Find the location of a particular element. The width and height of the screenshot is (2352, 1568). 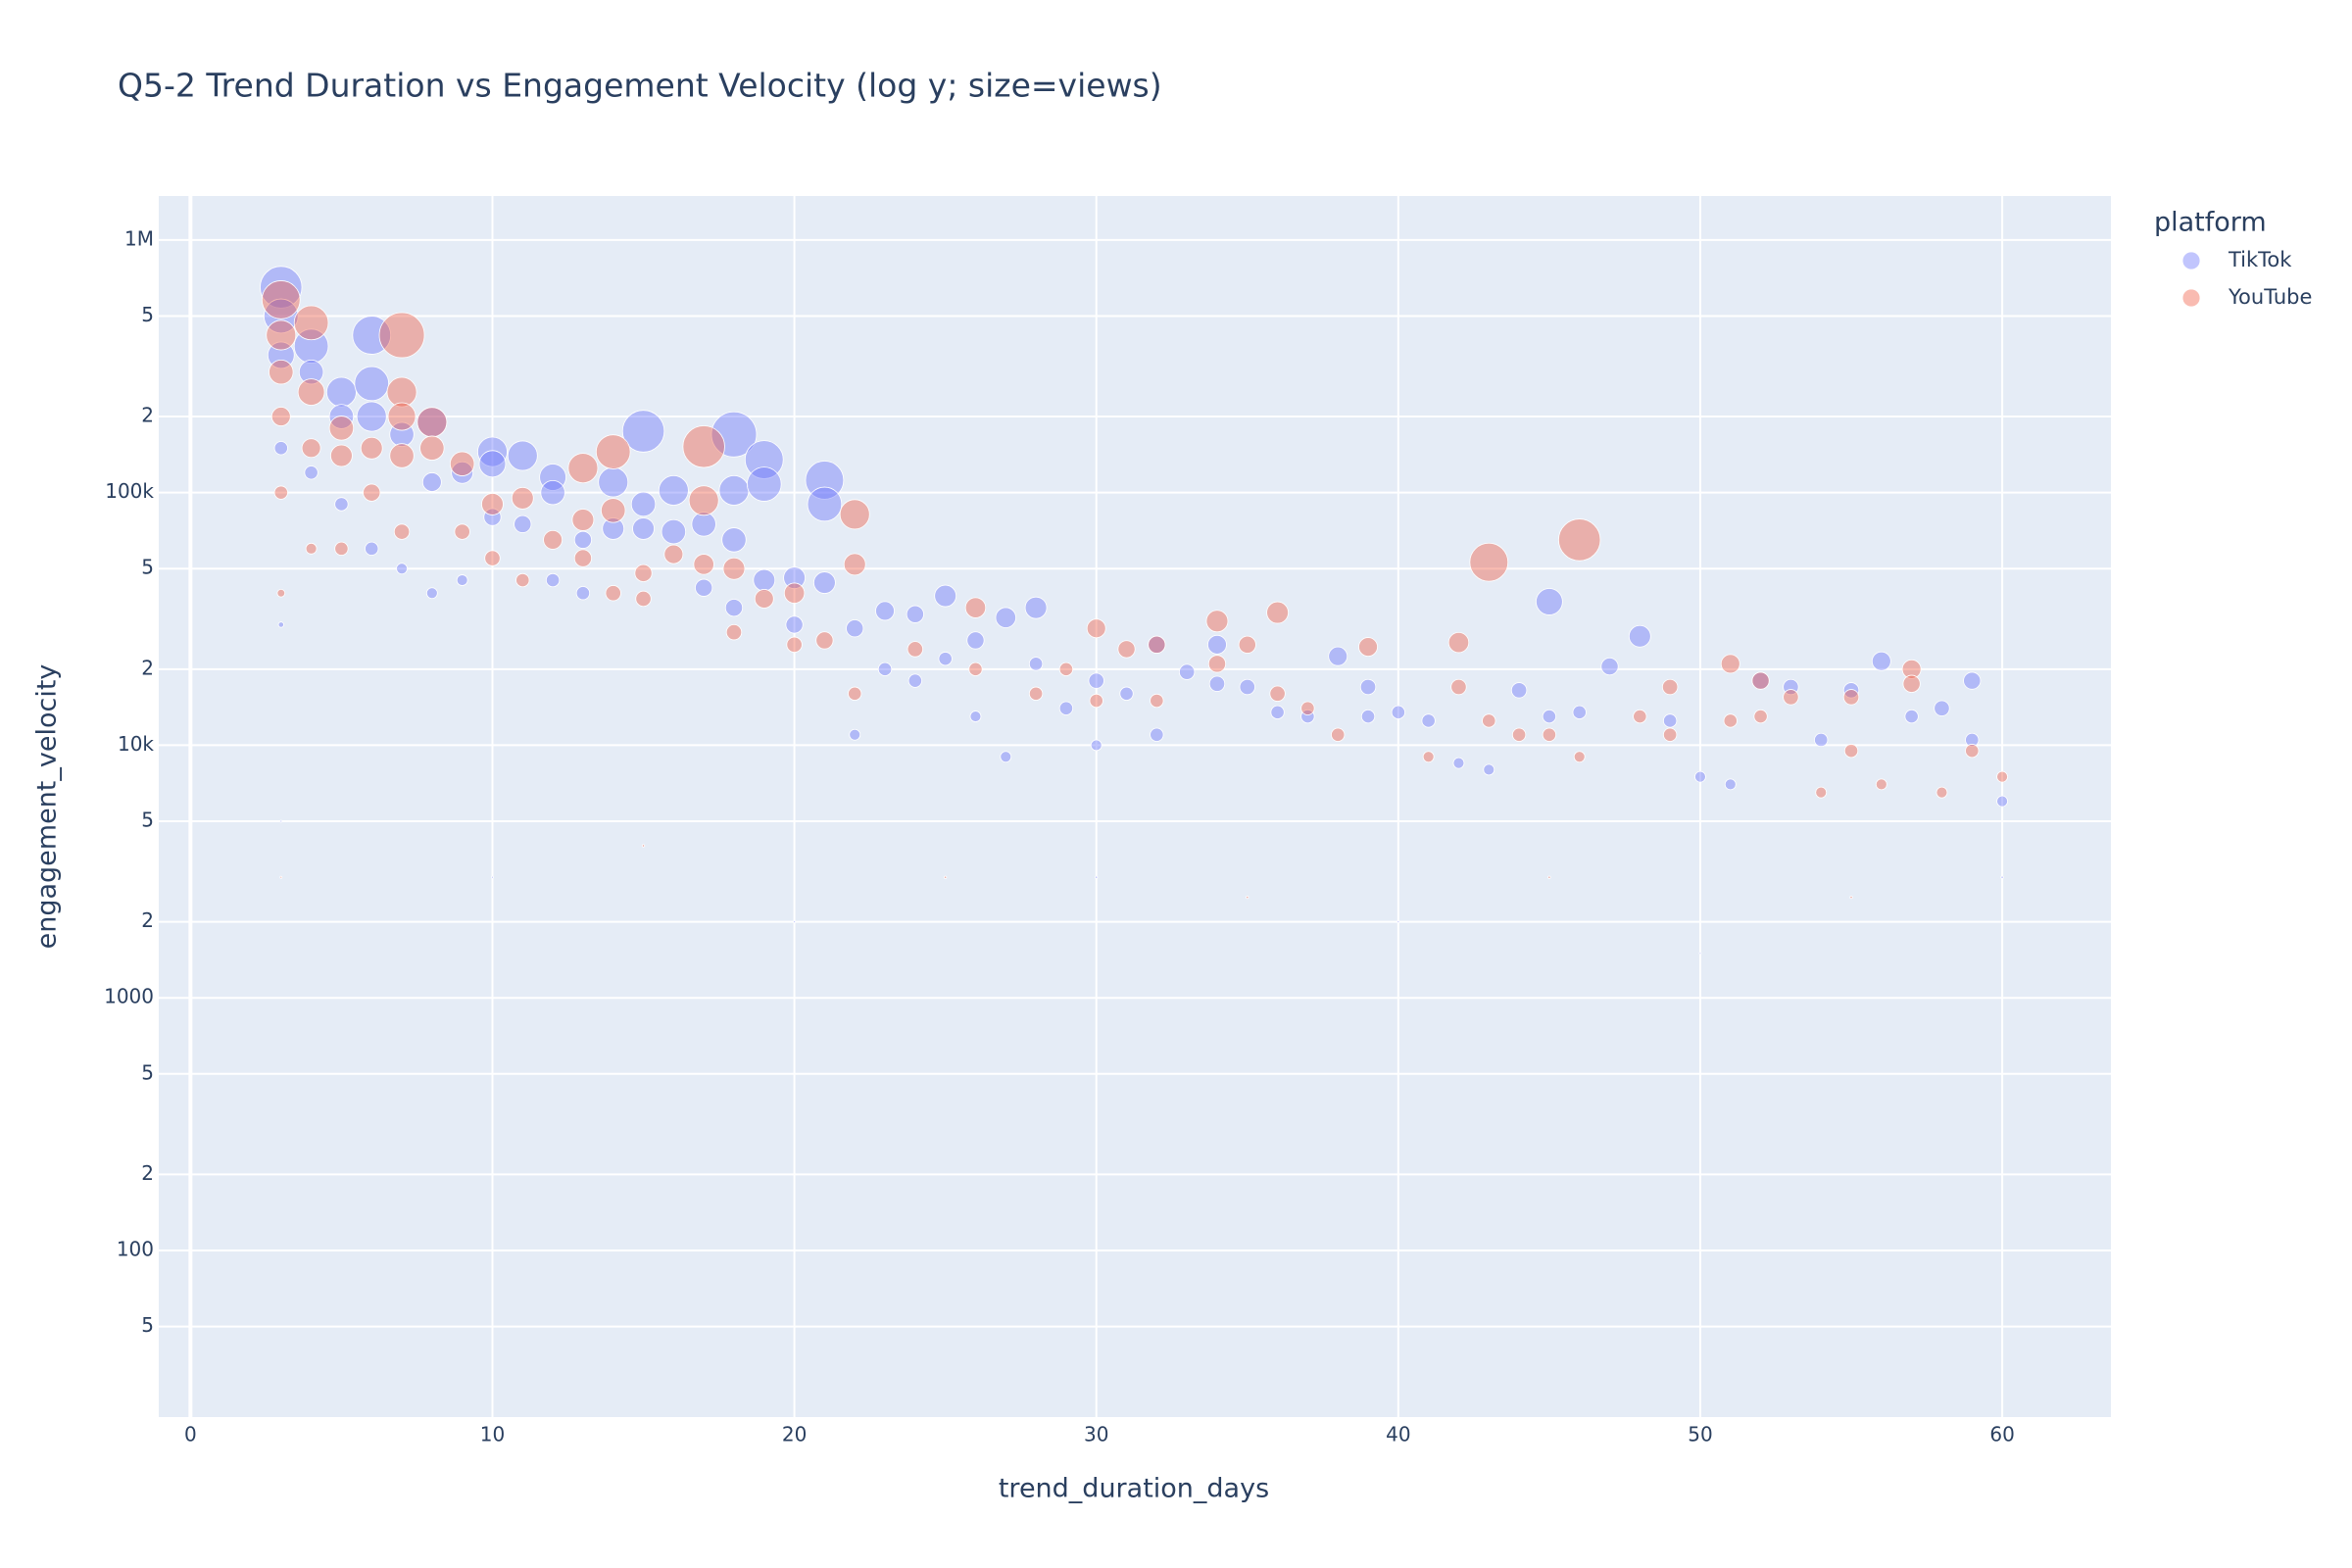

y-tick-label: 2 is located at coordinates (147, 920).